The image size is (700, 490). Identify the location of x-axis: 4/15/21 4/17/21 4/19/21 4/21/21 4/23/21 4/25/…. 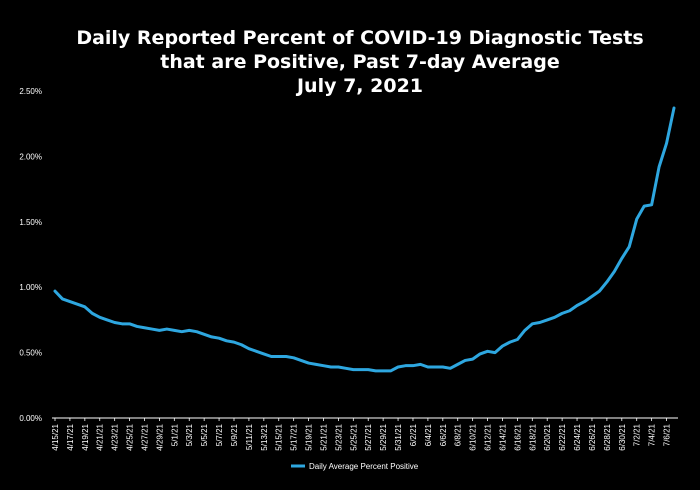
(361, 434).